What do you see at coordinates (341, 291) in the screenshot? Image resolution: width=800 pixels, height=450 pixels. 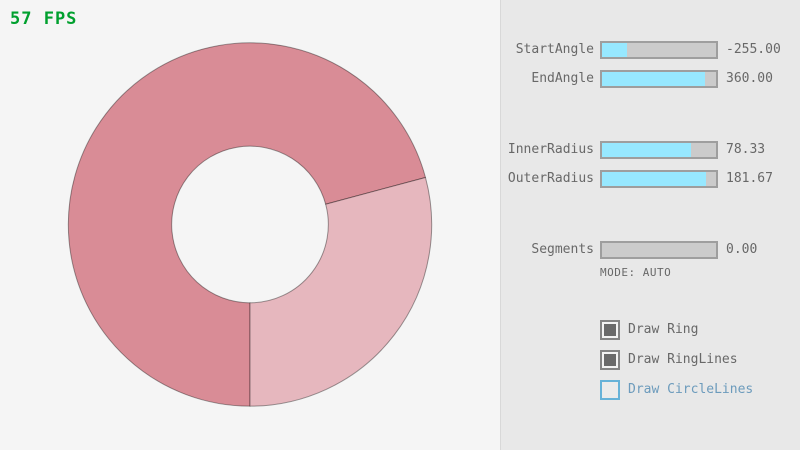 I see `ring-light-segment` at bounding box center [341, 291].